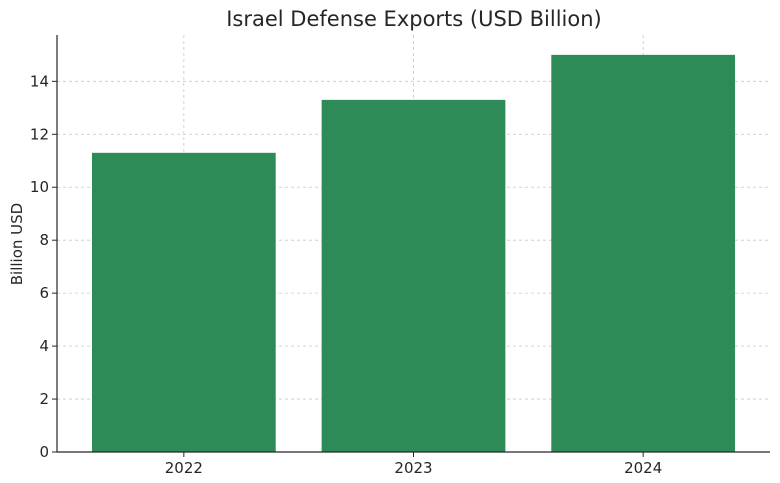 This screenshot has height=483, width=780. I want to click on x-tick-label: 2022, so click(184, 468).